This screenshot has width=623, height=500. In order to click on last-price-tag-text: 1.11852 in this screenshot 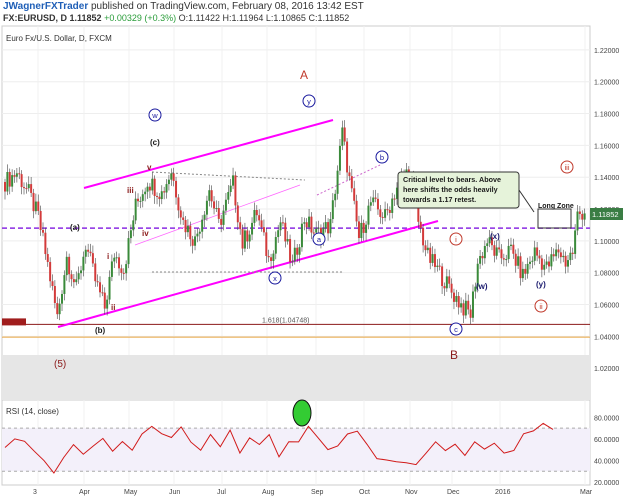, I will do `click(605, 214)`.